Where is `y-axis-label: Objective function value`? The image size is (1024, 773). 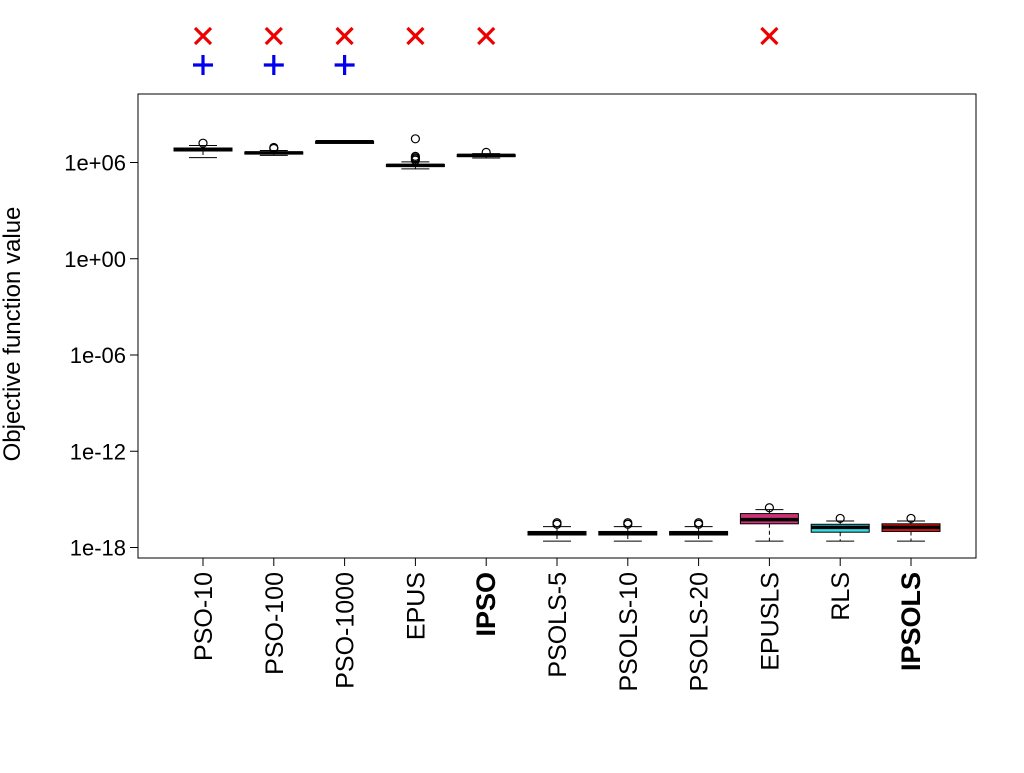
y-axis-label: Objective function value is located at coordinates (13, 334).